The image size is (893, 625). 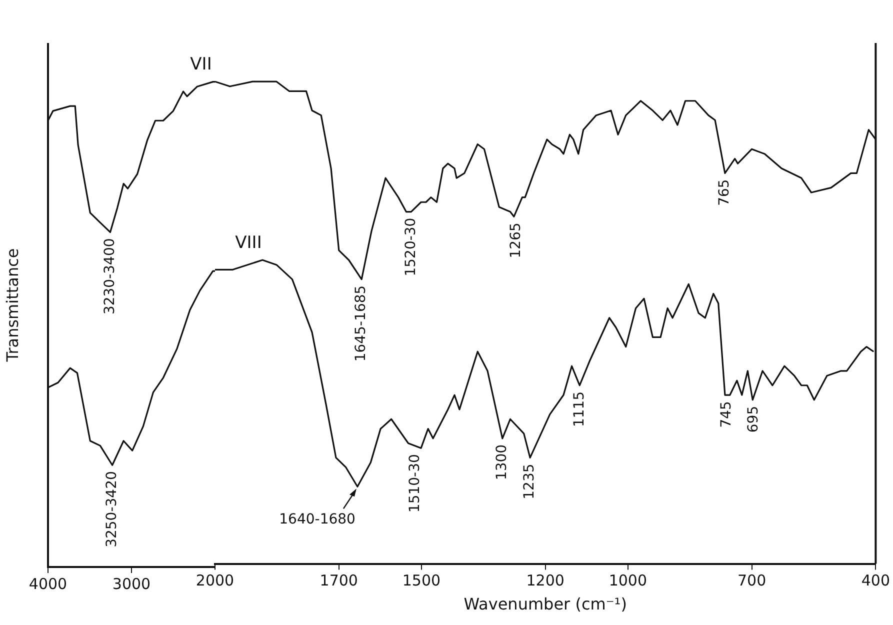 I want to click on x-tick-label: 1200, so click(x=545, y=581).